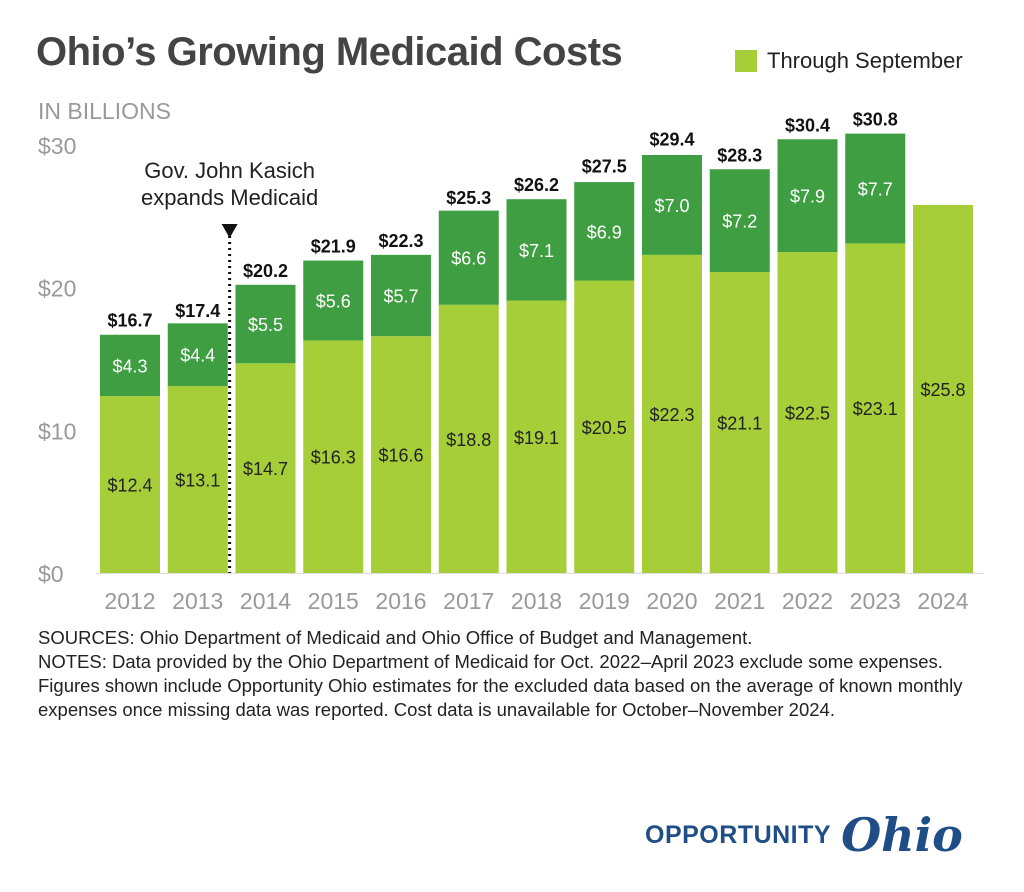 Image resolution: width=1024 pixels, height=892 pixels. I want to click on y-tick-label: $0, so click(51, 574).